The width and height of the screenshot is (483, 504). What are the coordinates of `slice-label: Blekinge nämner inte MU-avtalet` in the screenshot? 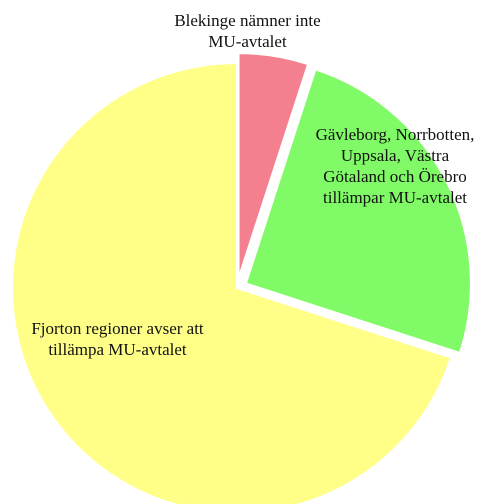 It's located at (247, 31).